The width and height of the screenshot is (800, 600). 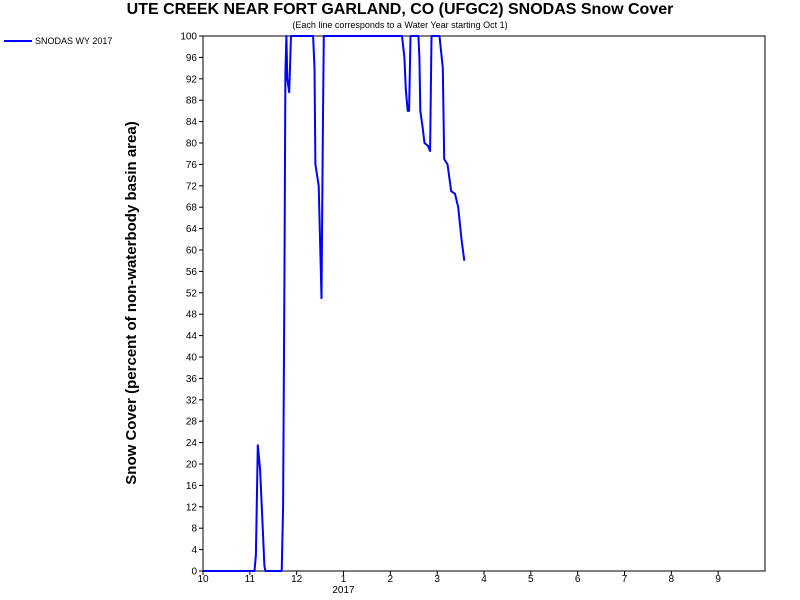 I want to click on x-tick-label: 9, so click(x=718, y=579).